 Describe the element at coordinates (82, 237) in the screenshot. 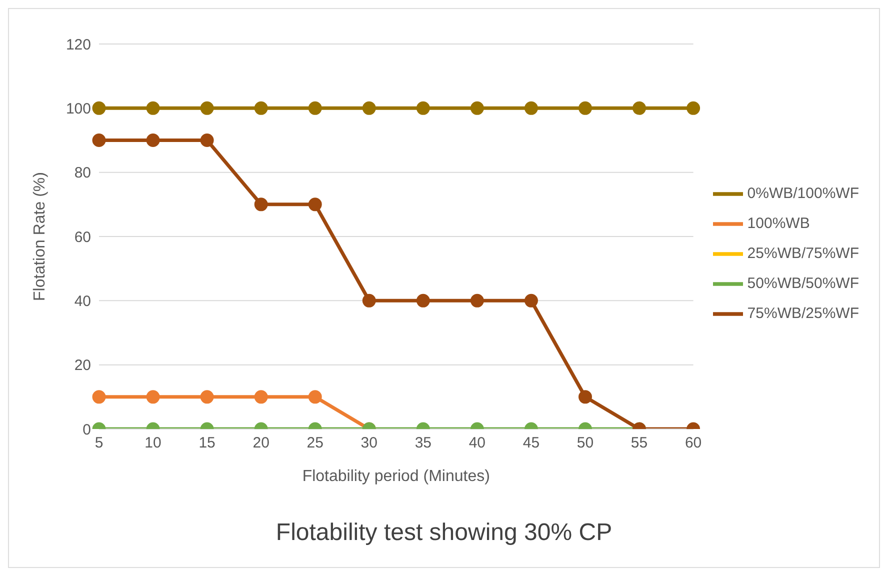

I see `y-tick-label: 60` at that location.